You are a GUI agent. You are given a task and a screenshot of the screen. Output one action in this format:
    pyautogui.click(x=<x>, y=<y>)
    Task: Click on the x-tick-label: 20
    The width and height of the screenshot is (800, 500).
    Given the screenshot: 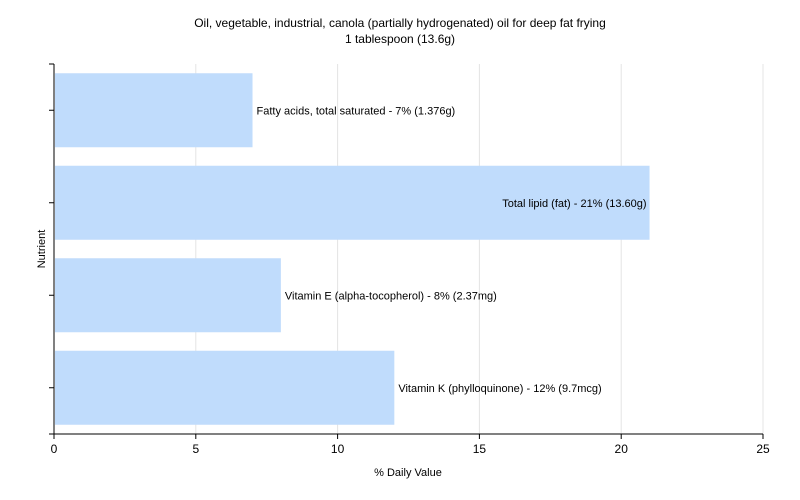 What is the action you would take?
    pyautogui.click(x=622, y=449)
    